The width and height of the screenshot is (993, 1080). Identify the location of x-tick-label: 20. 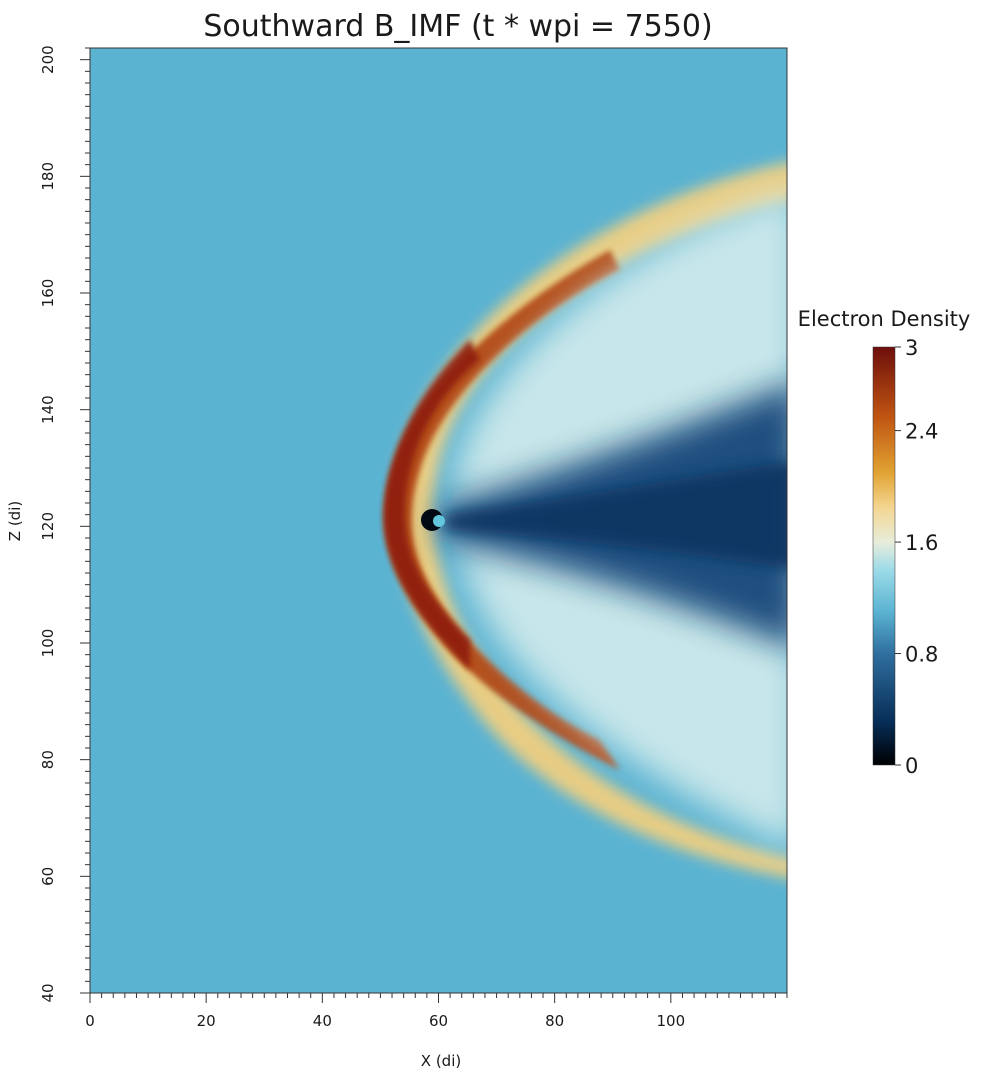
(206, 1021).